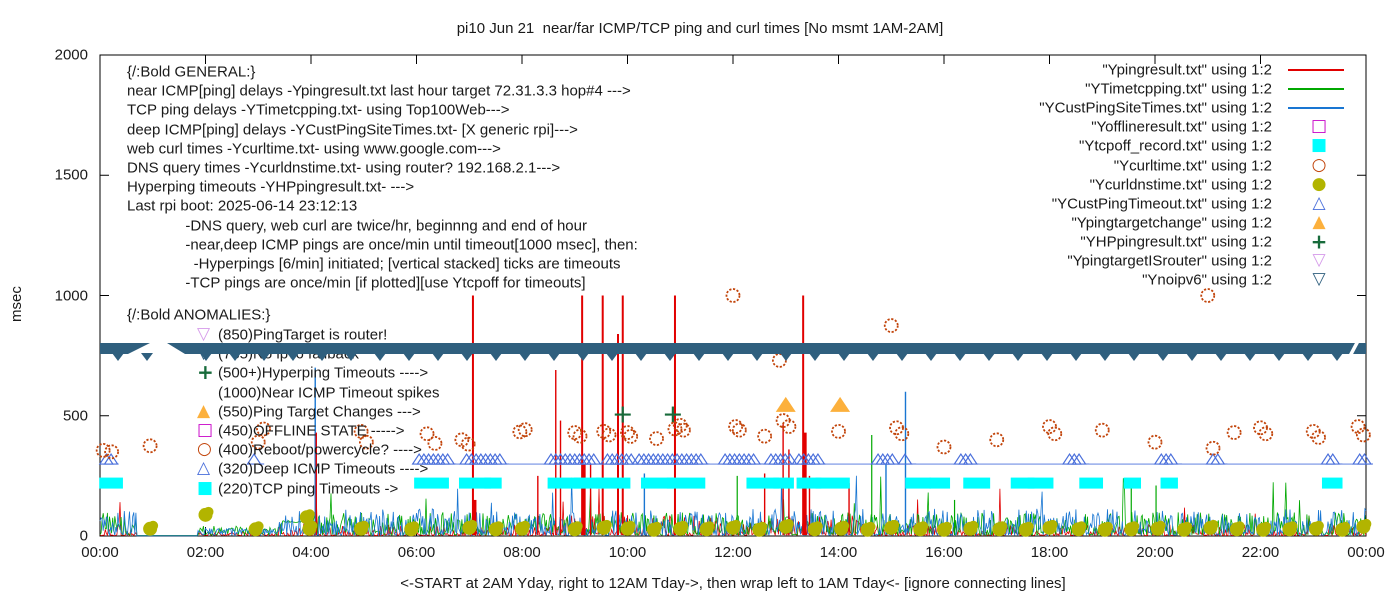  I want to click on dns-time-circles, so click(757, 521).